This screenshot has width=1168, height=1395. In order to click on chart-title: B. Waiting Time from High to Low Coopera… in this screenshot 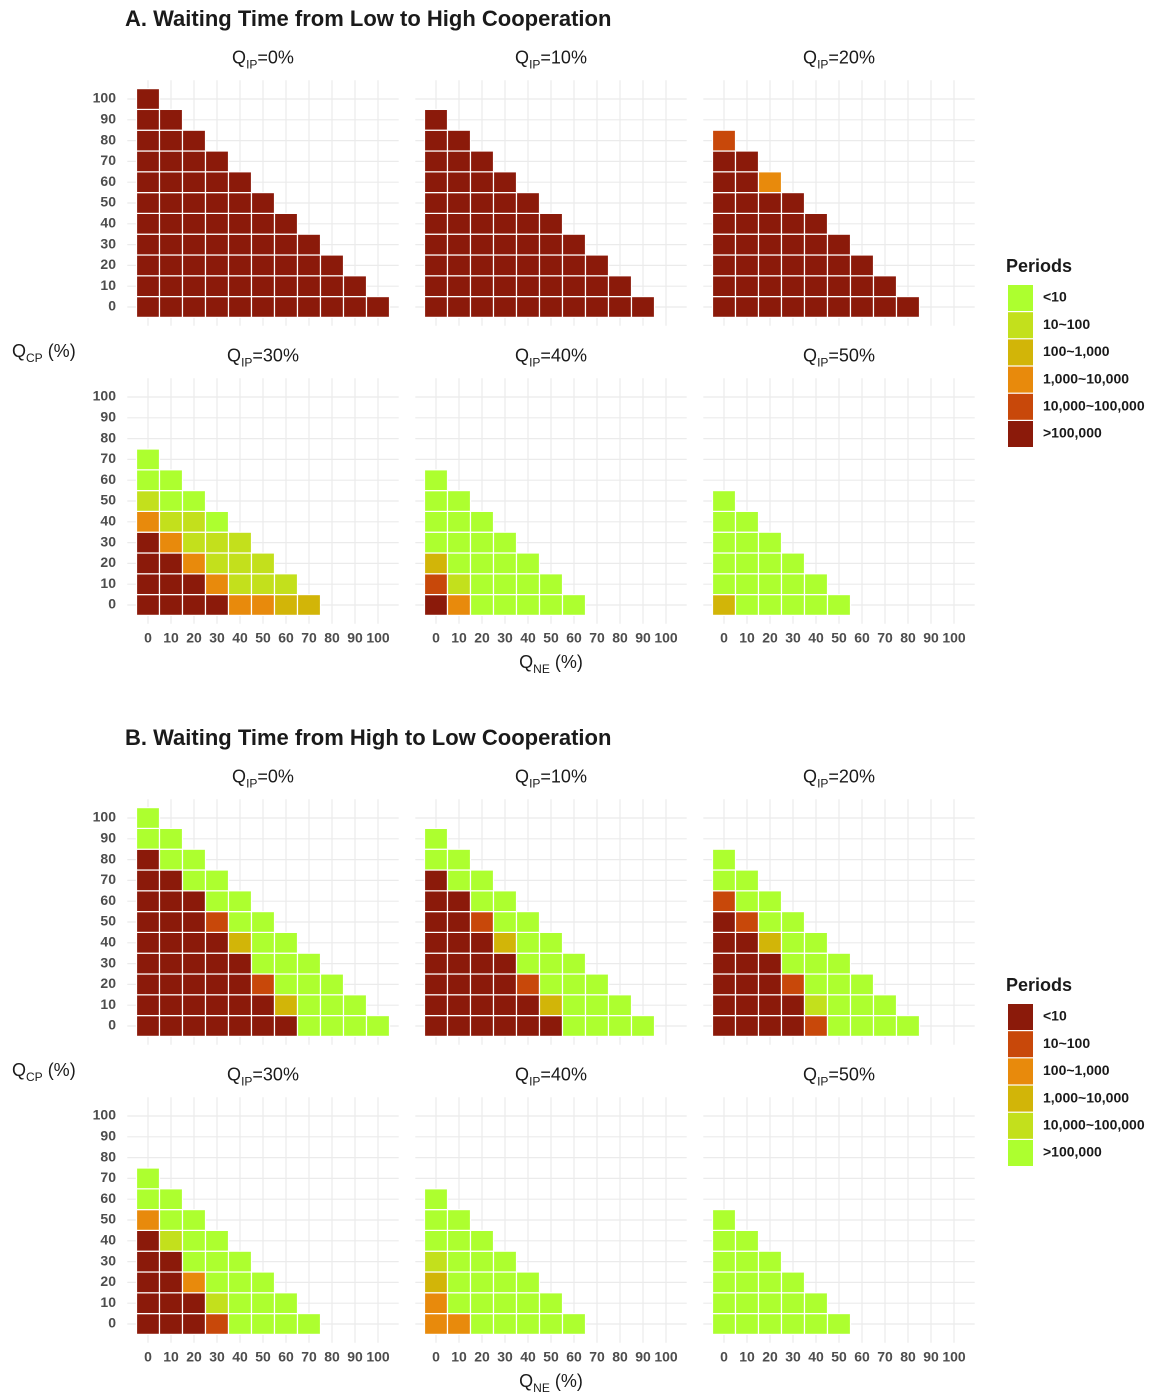, I will do `click(368, 737)`.